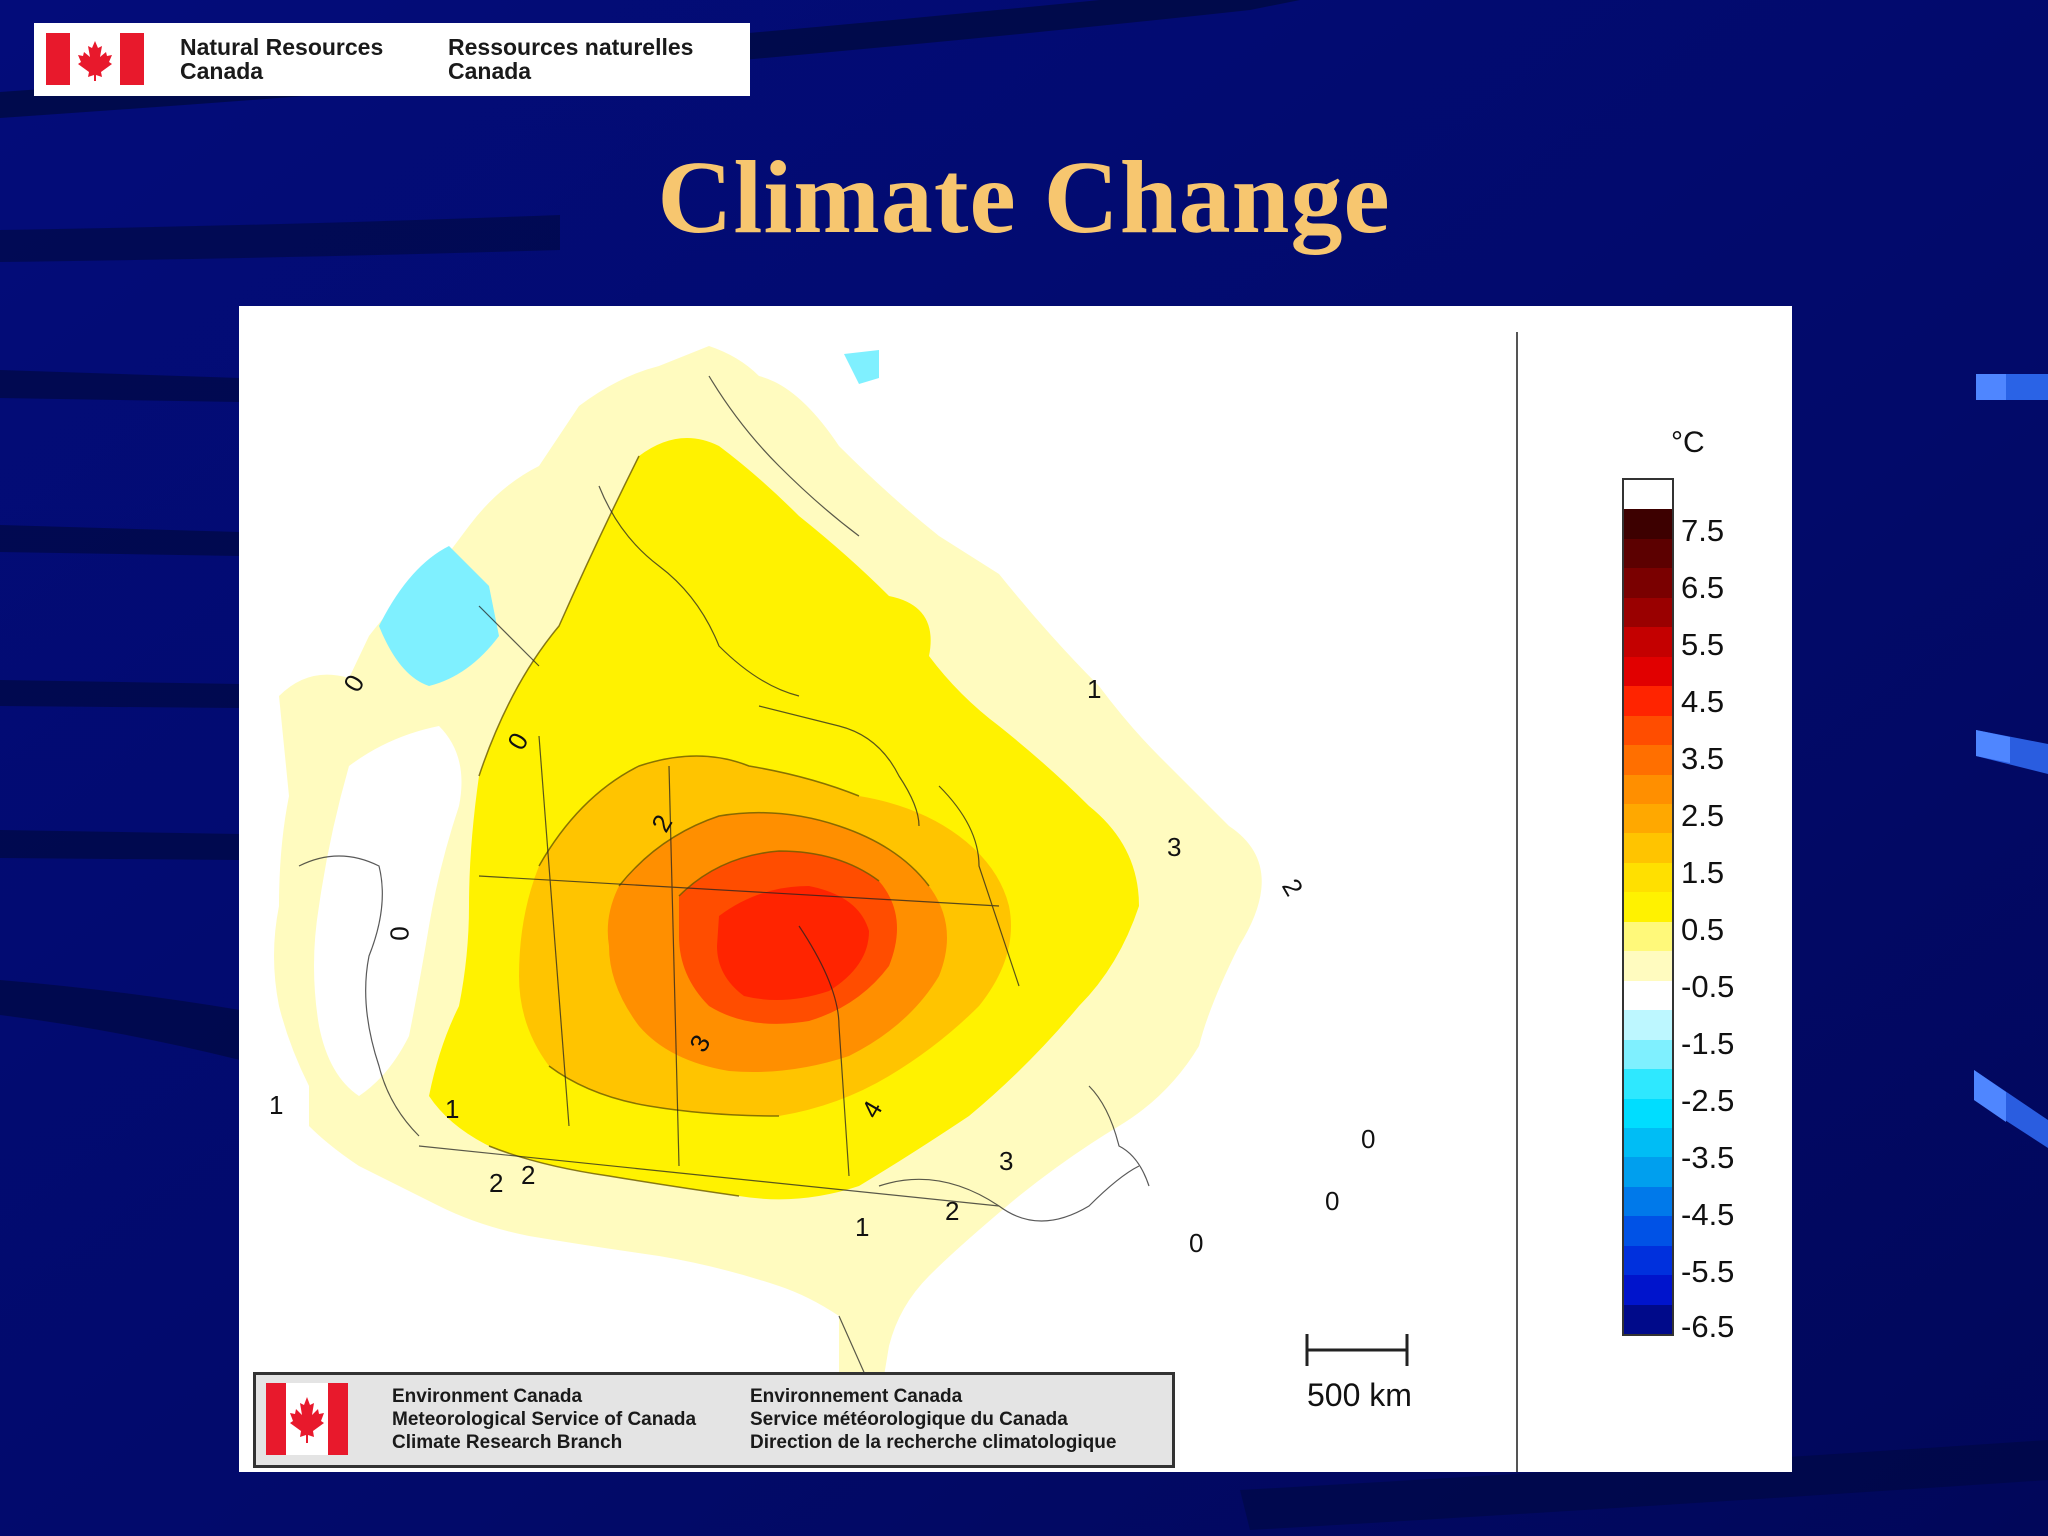  What do you see at coordinates (1359, 1395) in the screenshot?
I see `scale-bar-label: 500 km` at bounding box center [1359, 1395].